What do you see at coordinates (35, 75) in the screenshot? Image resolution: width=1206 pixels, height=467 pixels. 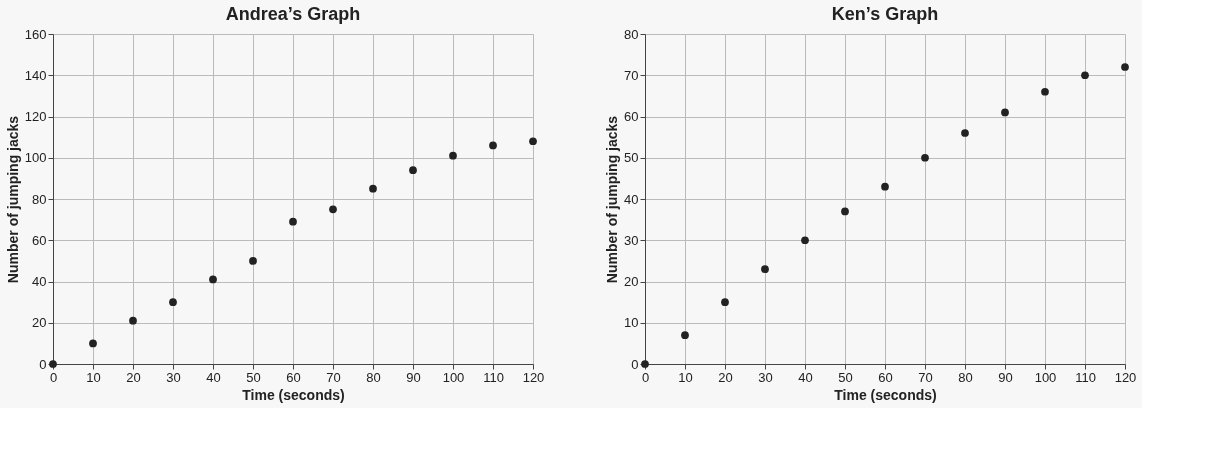 I see `y-tick-label: 140` at bounding box center [35, 75].